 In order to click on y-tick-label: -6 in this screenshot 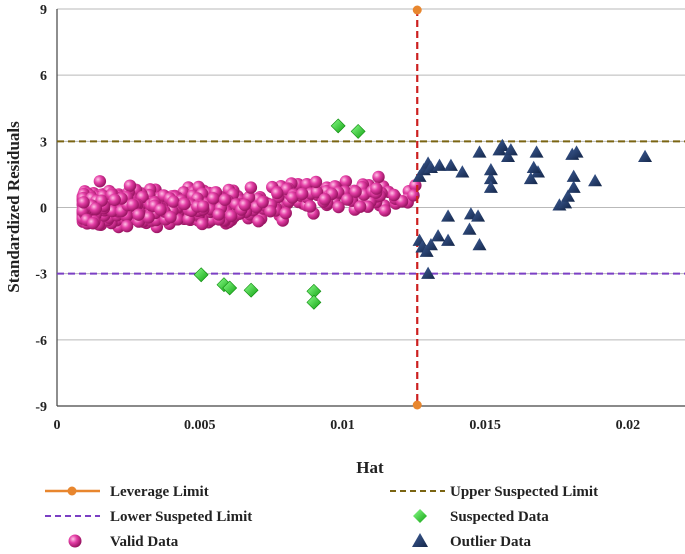, I will do `click(41, 341)`.